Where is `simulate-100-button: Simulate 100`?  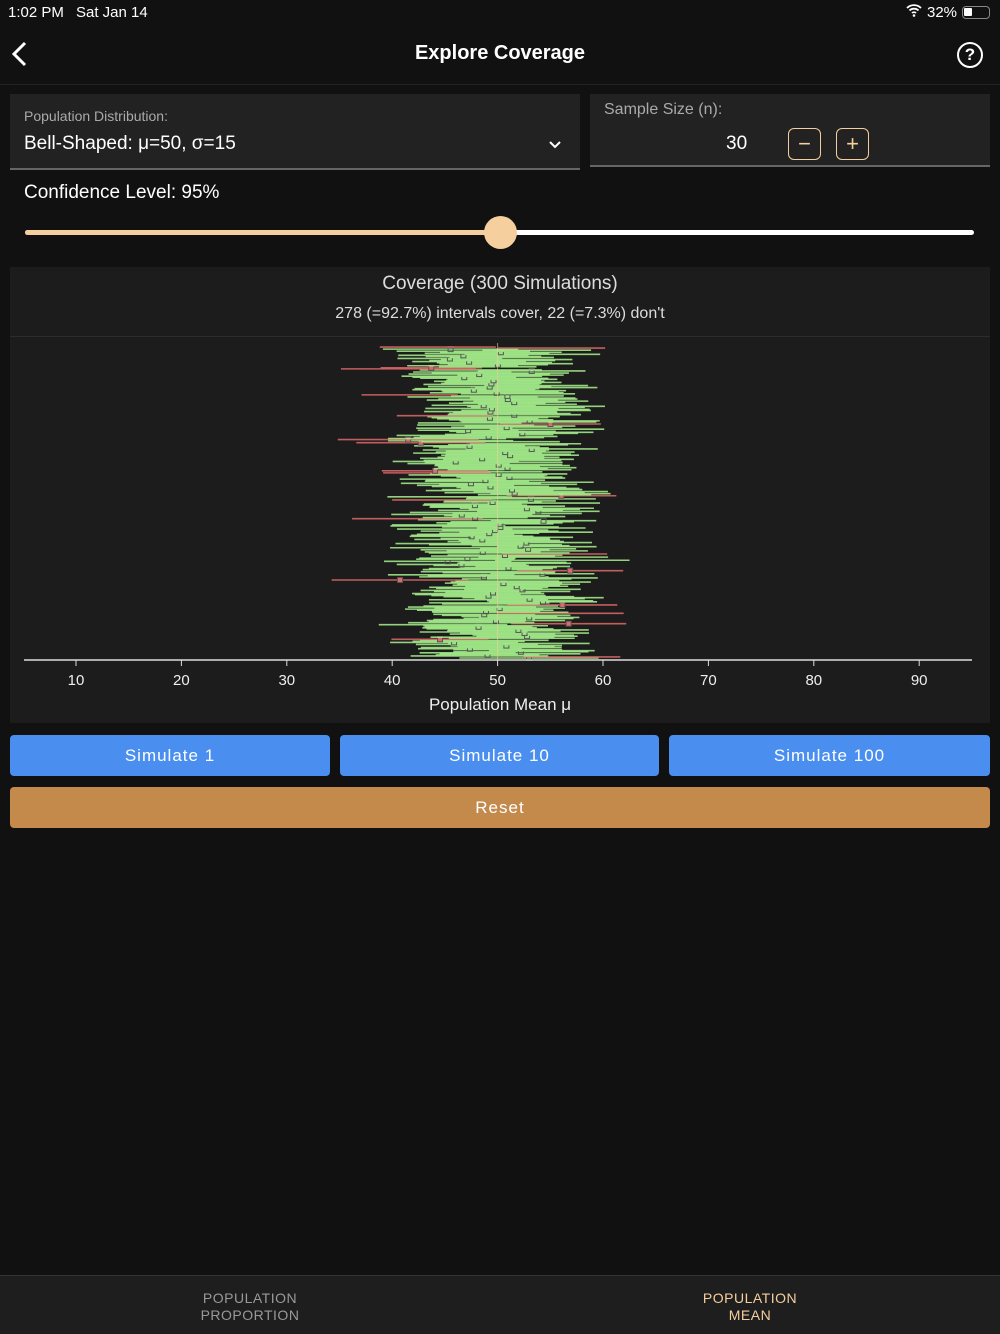 simulate-100-button: Simulate 100 is located at coordinates (829, 755).